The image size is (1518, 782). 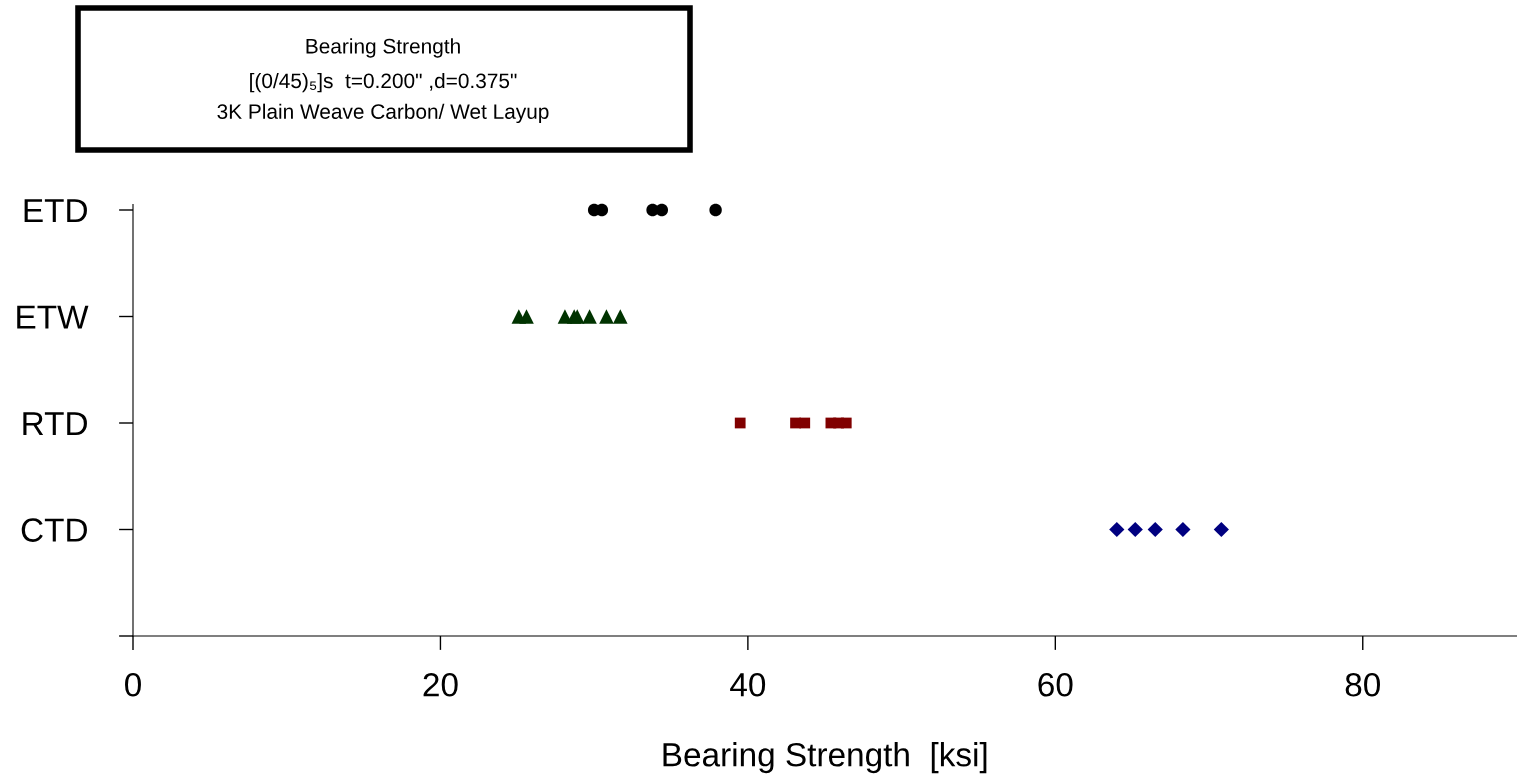 What do you see at coordinates (133, 684) in the screenshot?
I see `x-tick-label: 0` at bounding box center [133, 684].